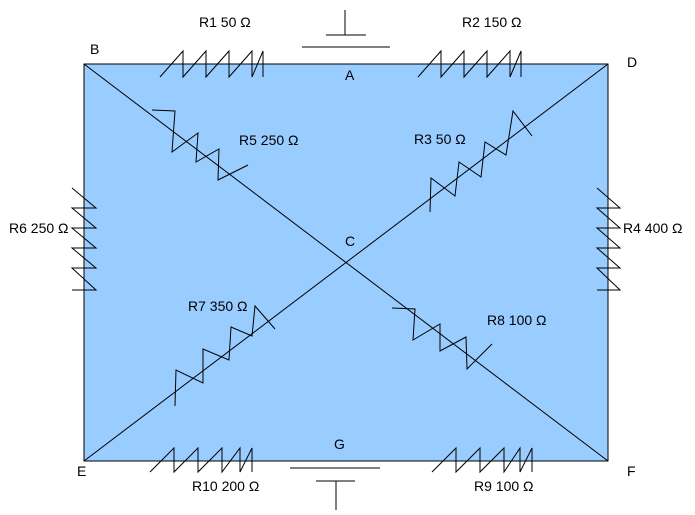  I want to click on resistor-label-r10: R10 200 Ω, so click(225, 486).